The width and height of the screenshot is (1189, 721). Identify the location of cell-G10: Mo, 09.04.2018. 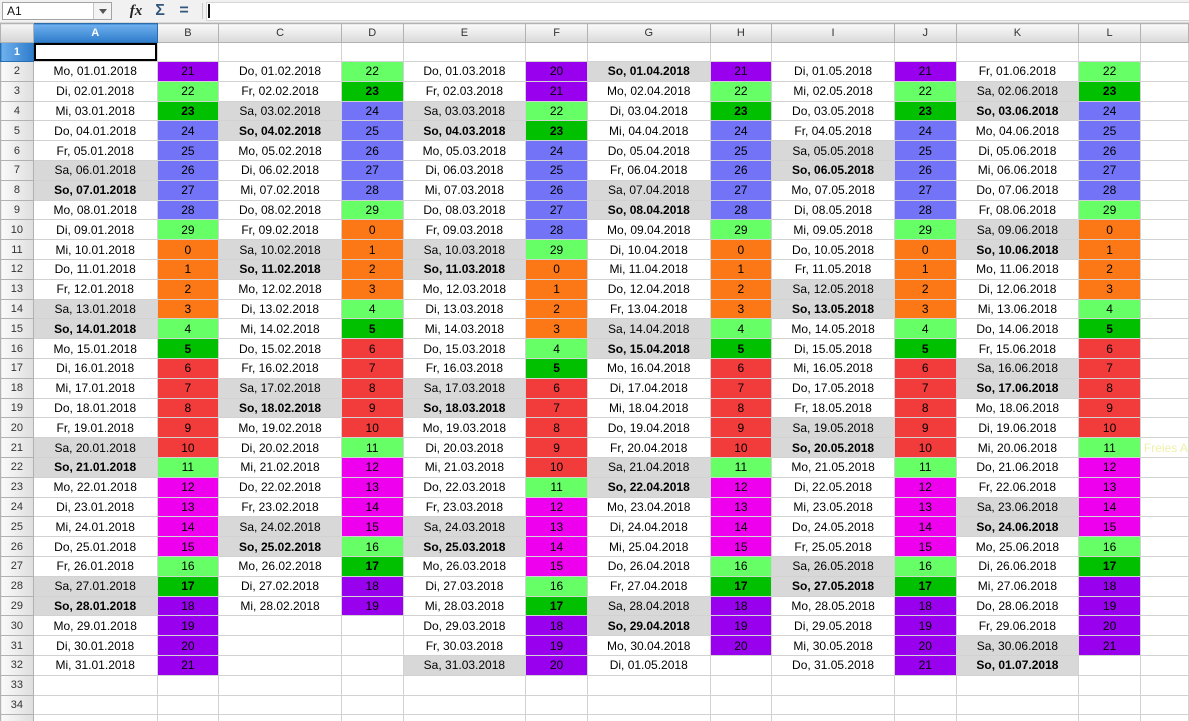
(649, 230).